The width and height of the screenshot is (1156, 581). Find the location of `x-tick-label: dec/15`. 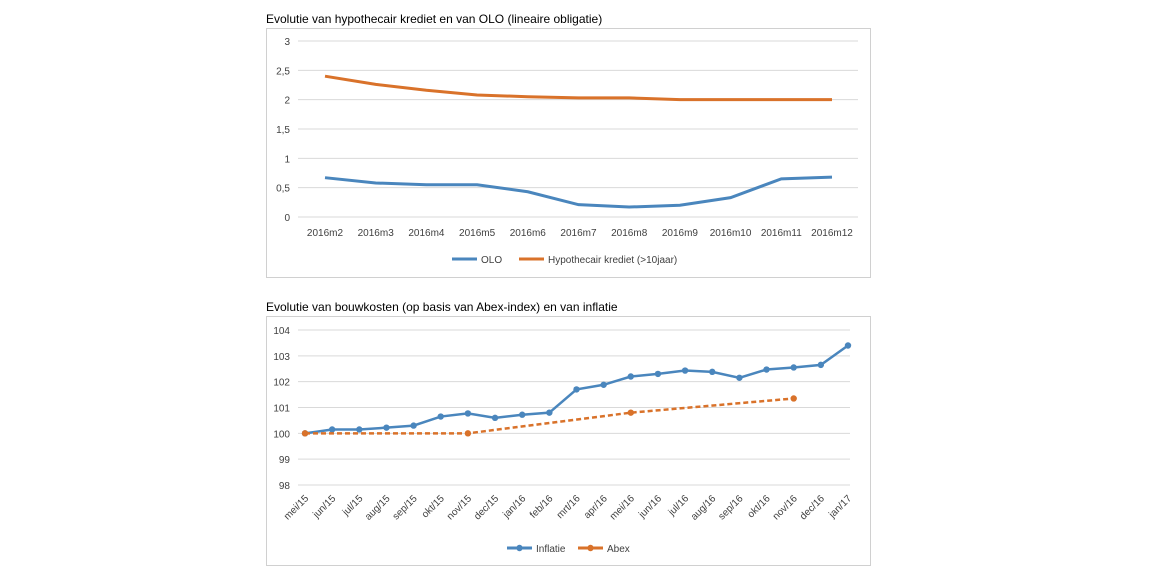

x-tick-label: dec/15 is located at coordinates (486, 507).